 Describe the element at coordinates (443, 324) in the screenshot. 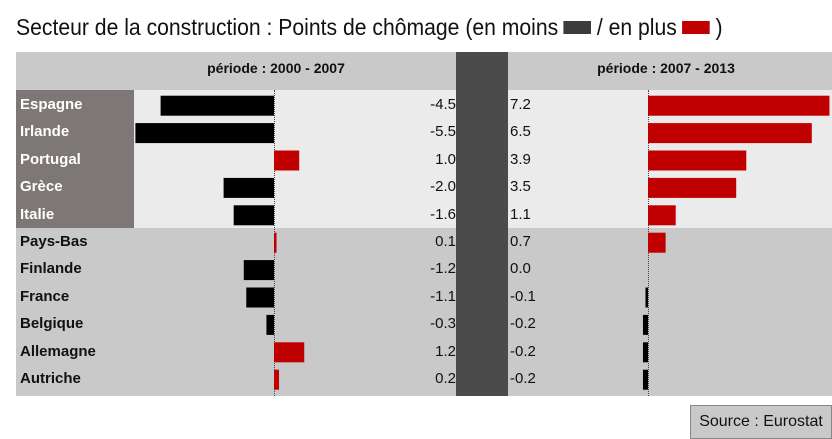

I see `value-label: -0.3` at that location.